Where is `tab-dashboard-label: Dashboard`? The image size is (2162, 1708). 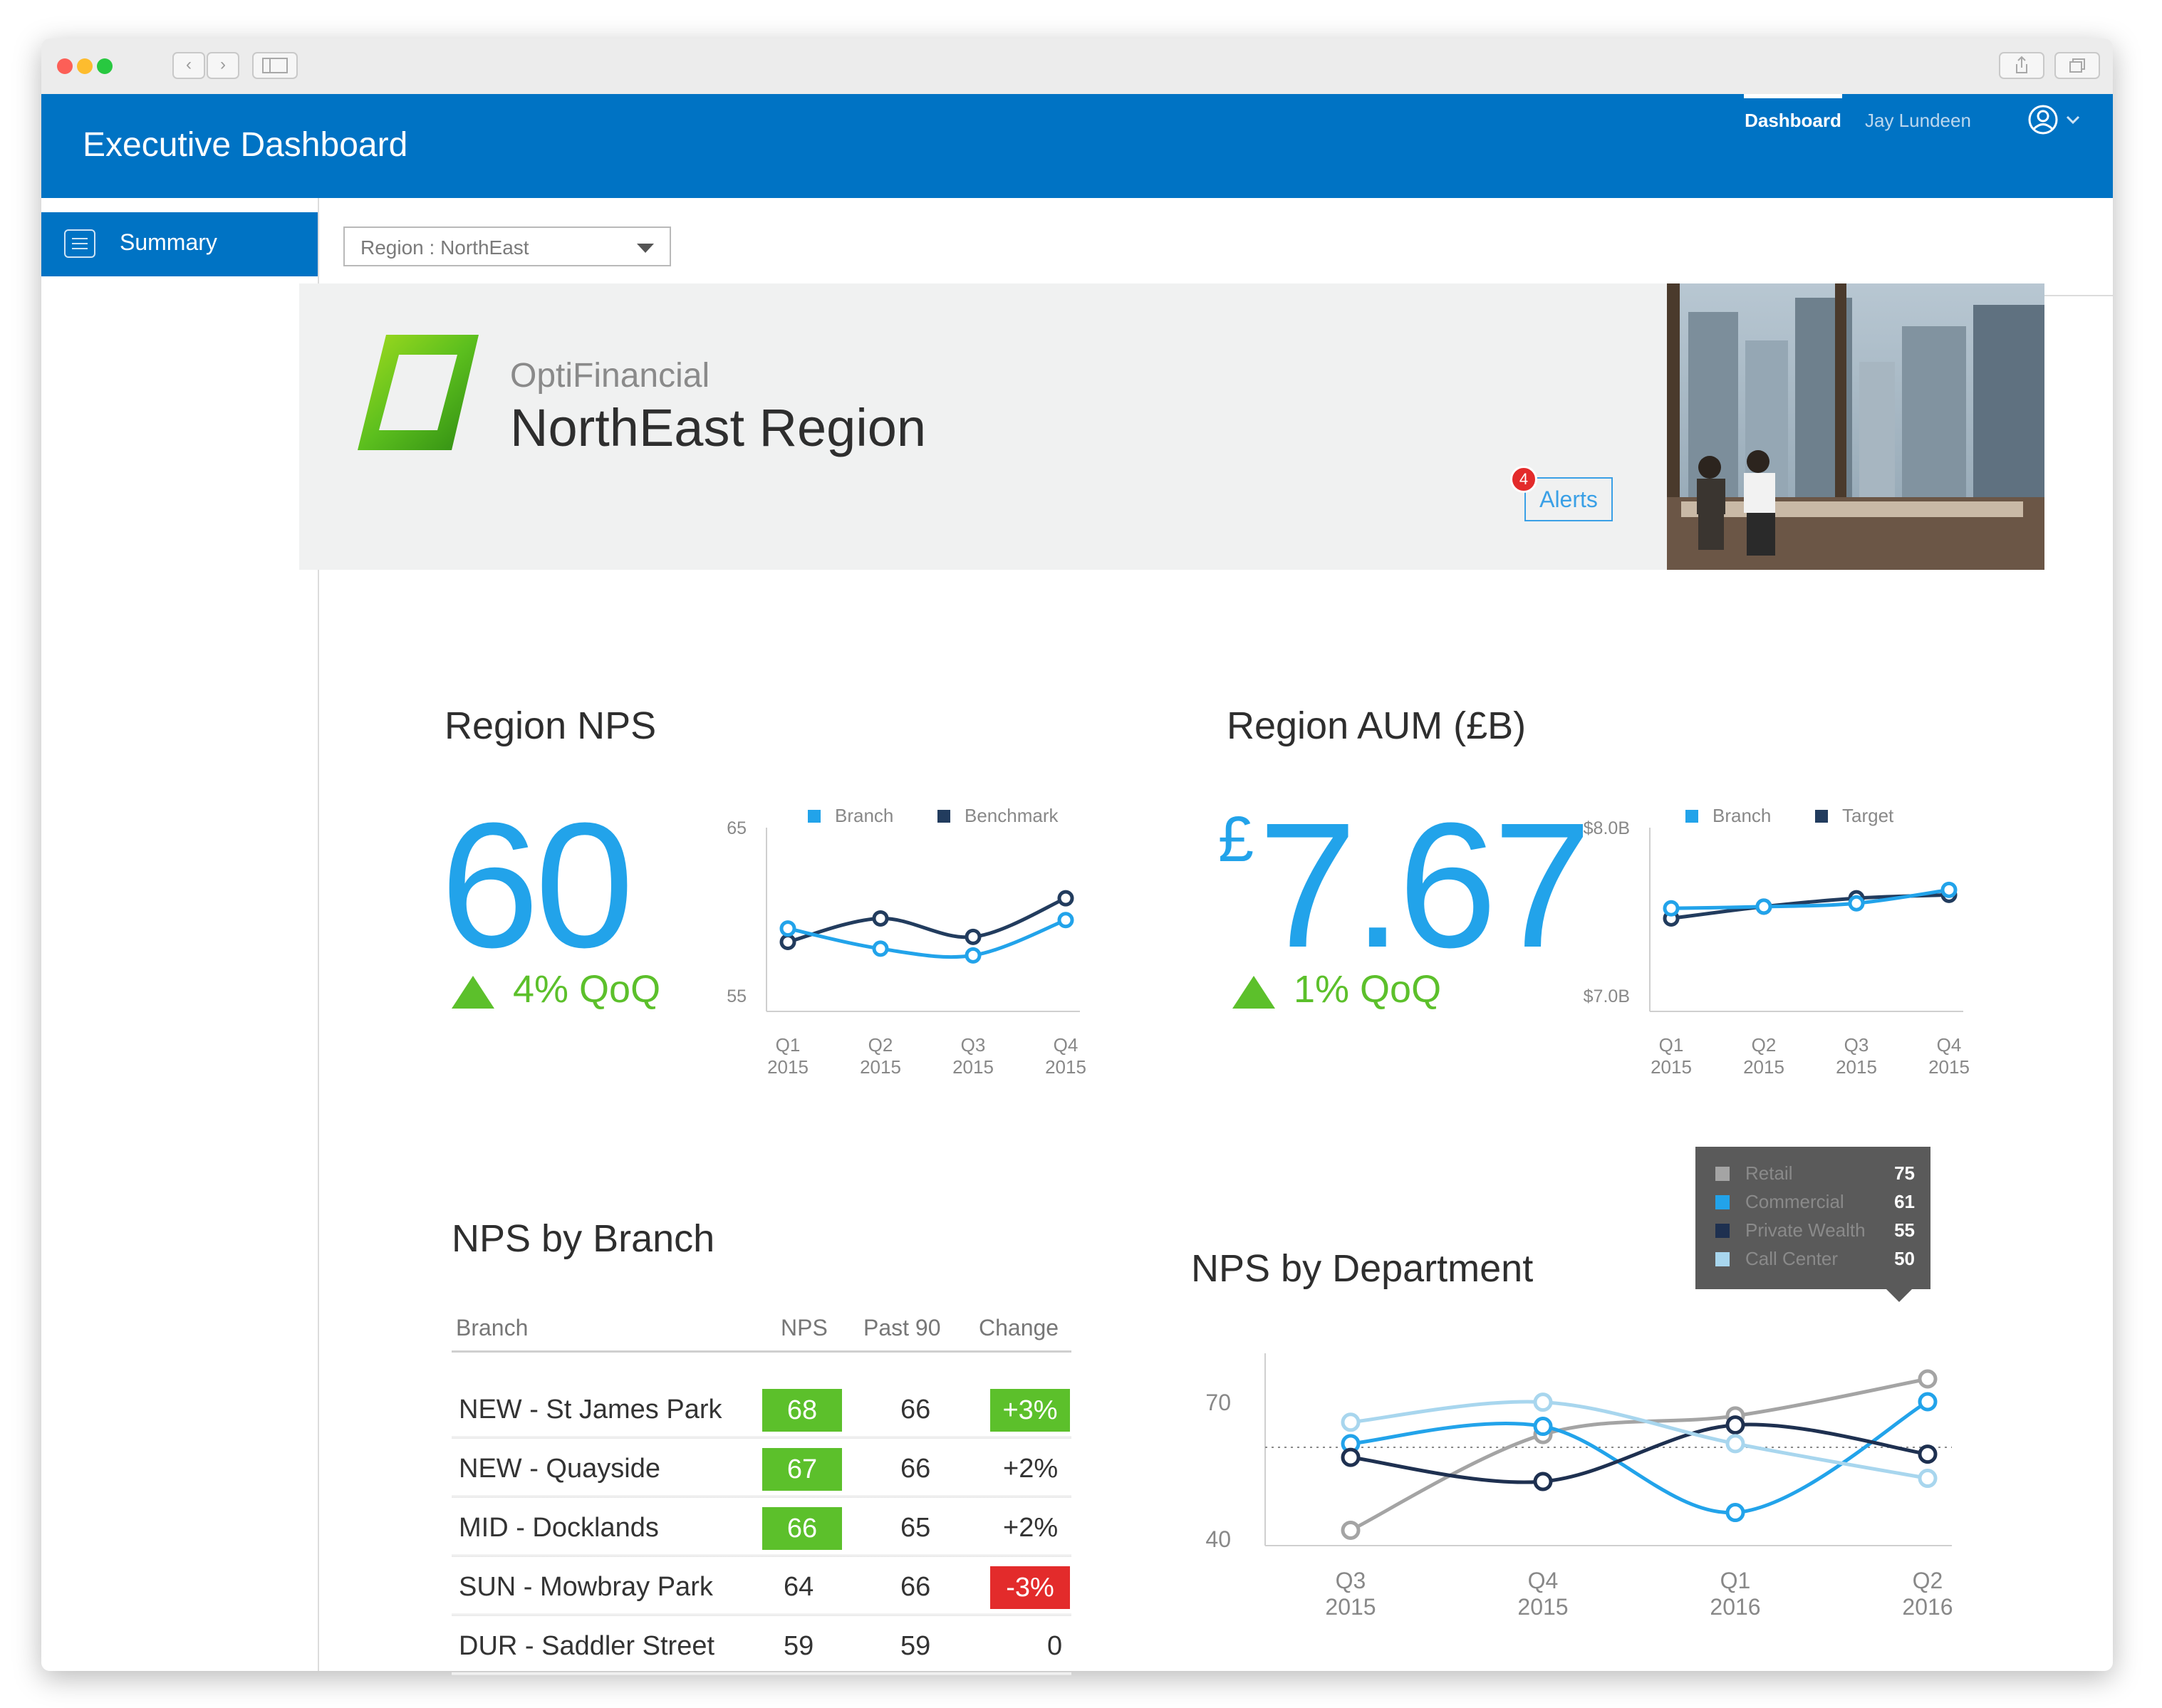
tab-dashboard-label: Dashboard is located at coordinates (1793, 120).